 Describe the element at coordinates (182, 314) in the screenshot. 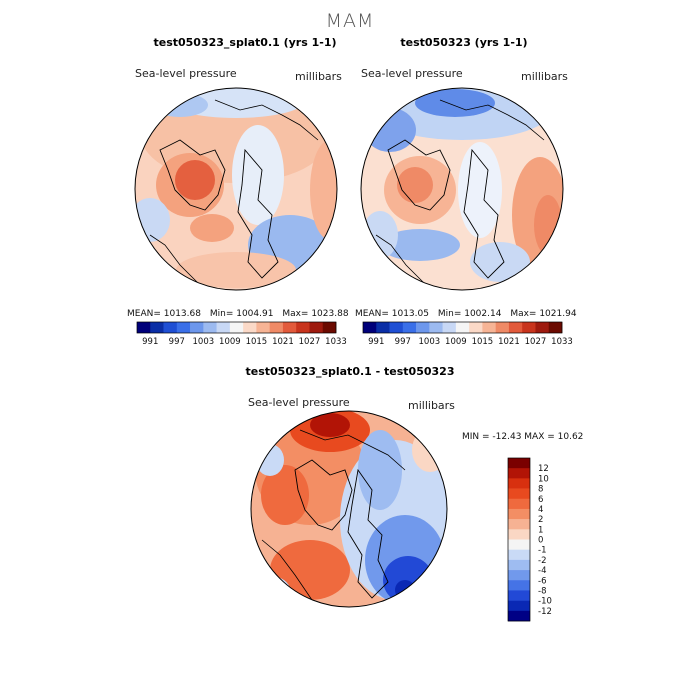

I see `panel1-mean: 1013.68` at that location.